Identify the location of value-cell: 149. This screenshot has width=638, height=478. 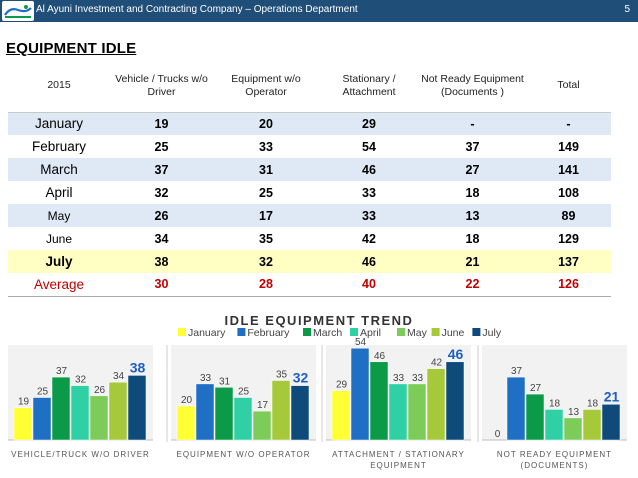
(568, 146).